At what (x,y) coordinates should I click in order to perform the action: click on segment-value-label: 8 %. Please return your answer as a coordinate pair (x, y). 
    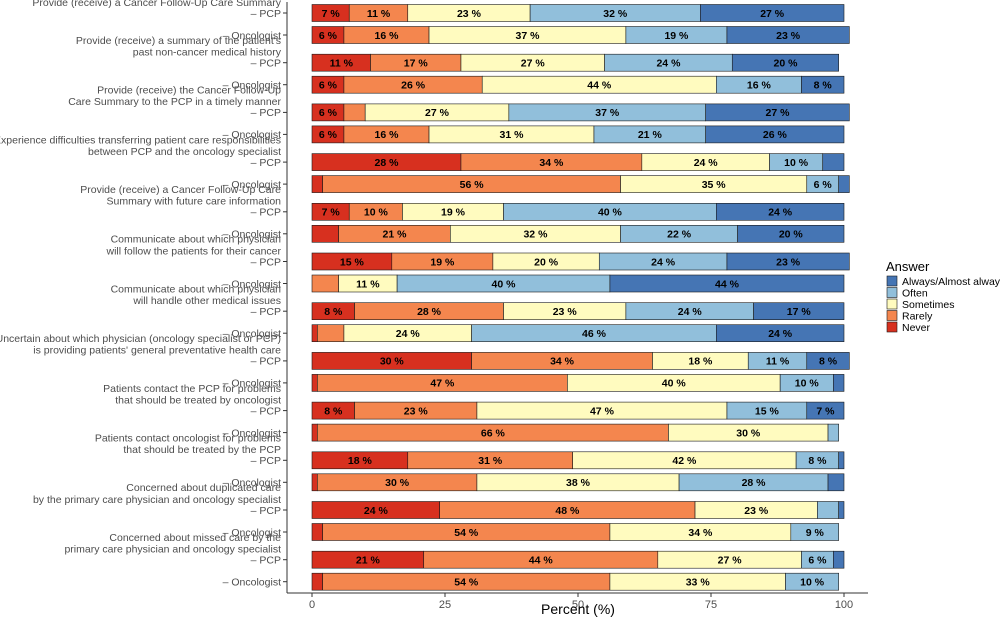
    Looking at the image, I should click on (817, 461).